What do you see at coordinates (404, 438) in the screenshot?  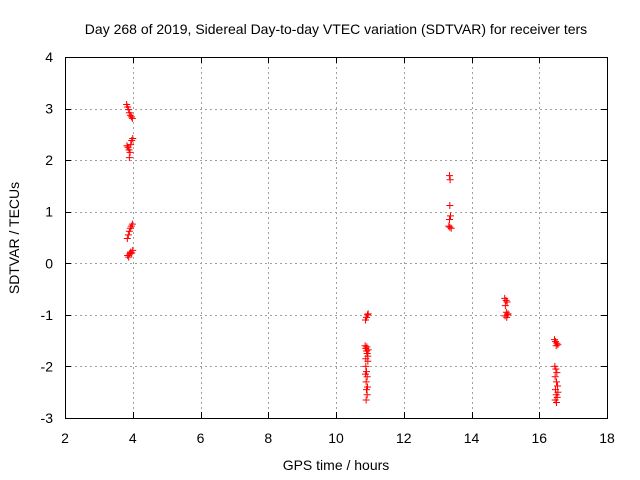 I see `x-tick-label: 12` at bounding box center [404, 438].